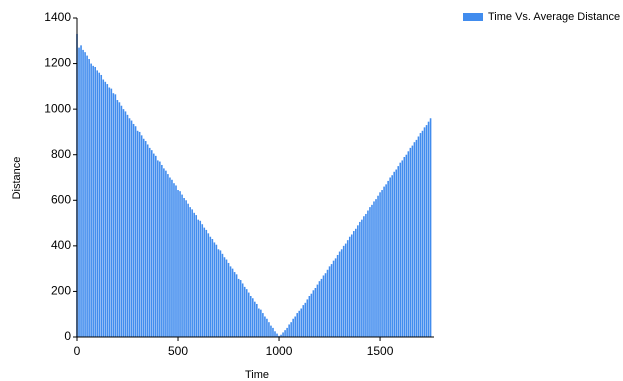 This screenshot has height=381, width=623. Describe the element at coordinates (257, 375) in the screenshot. I see `x-axis-label: Time` at that location.